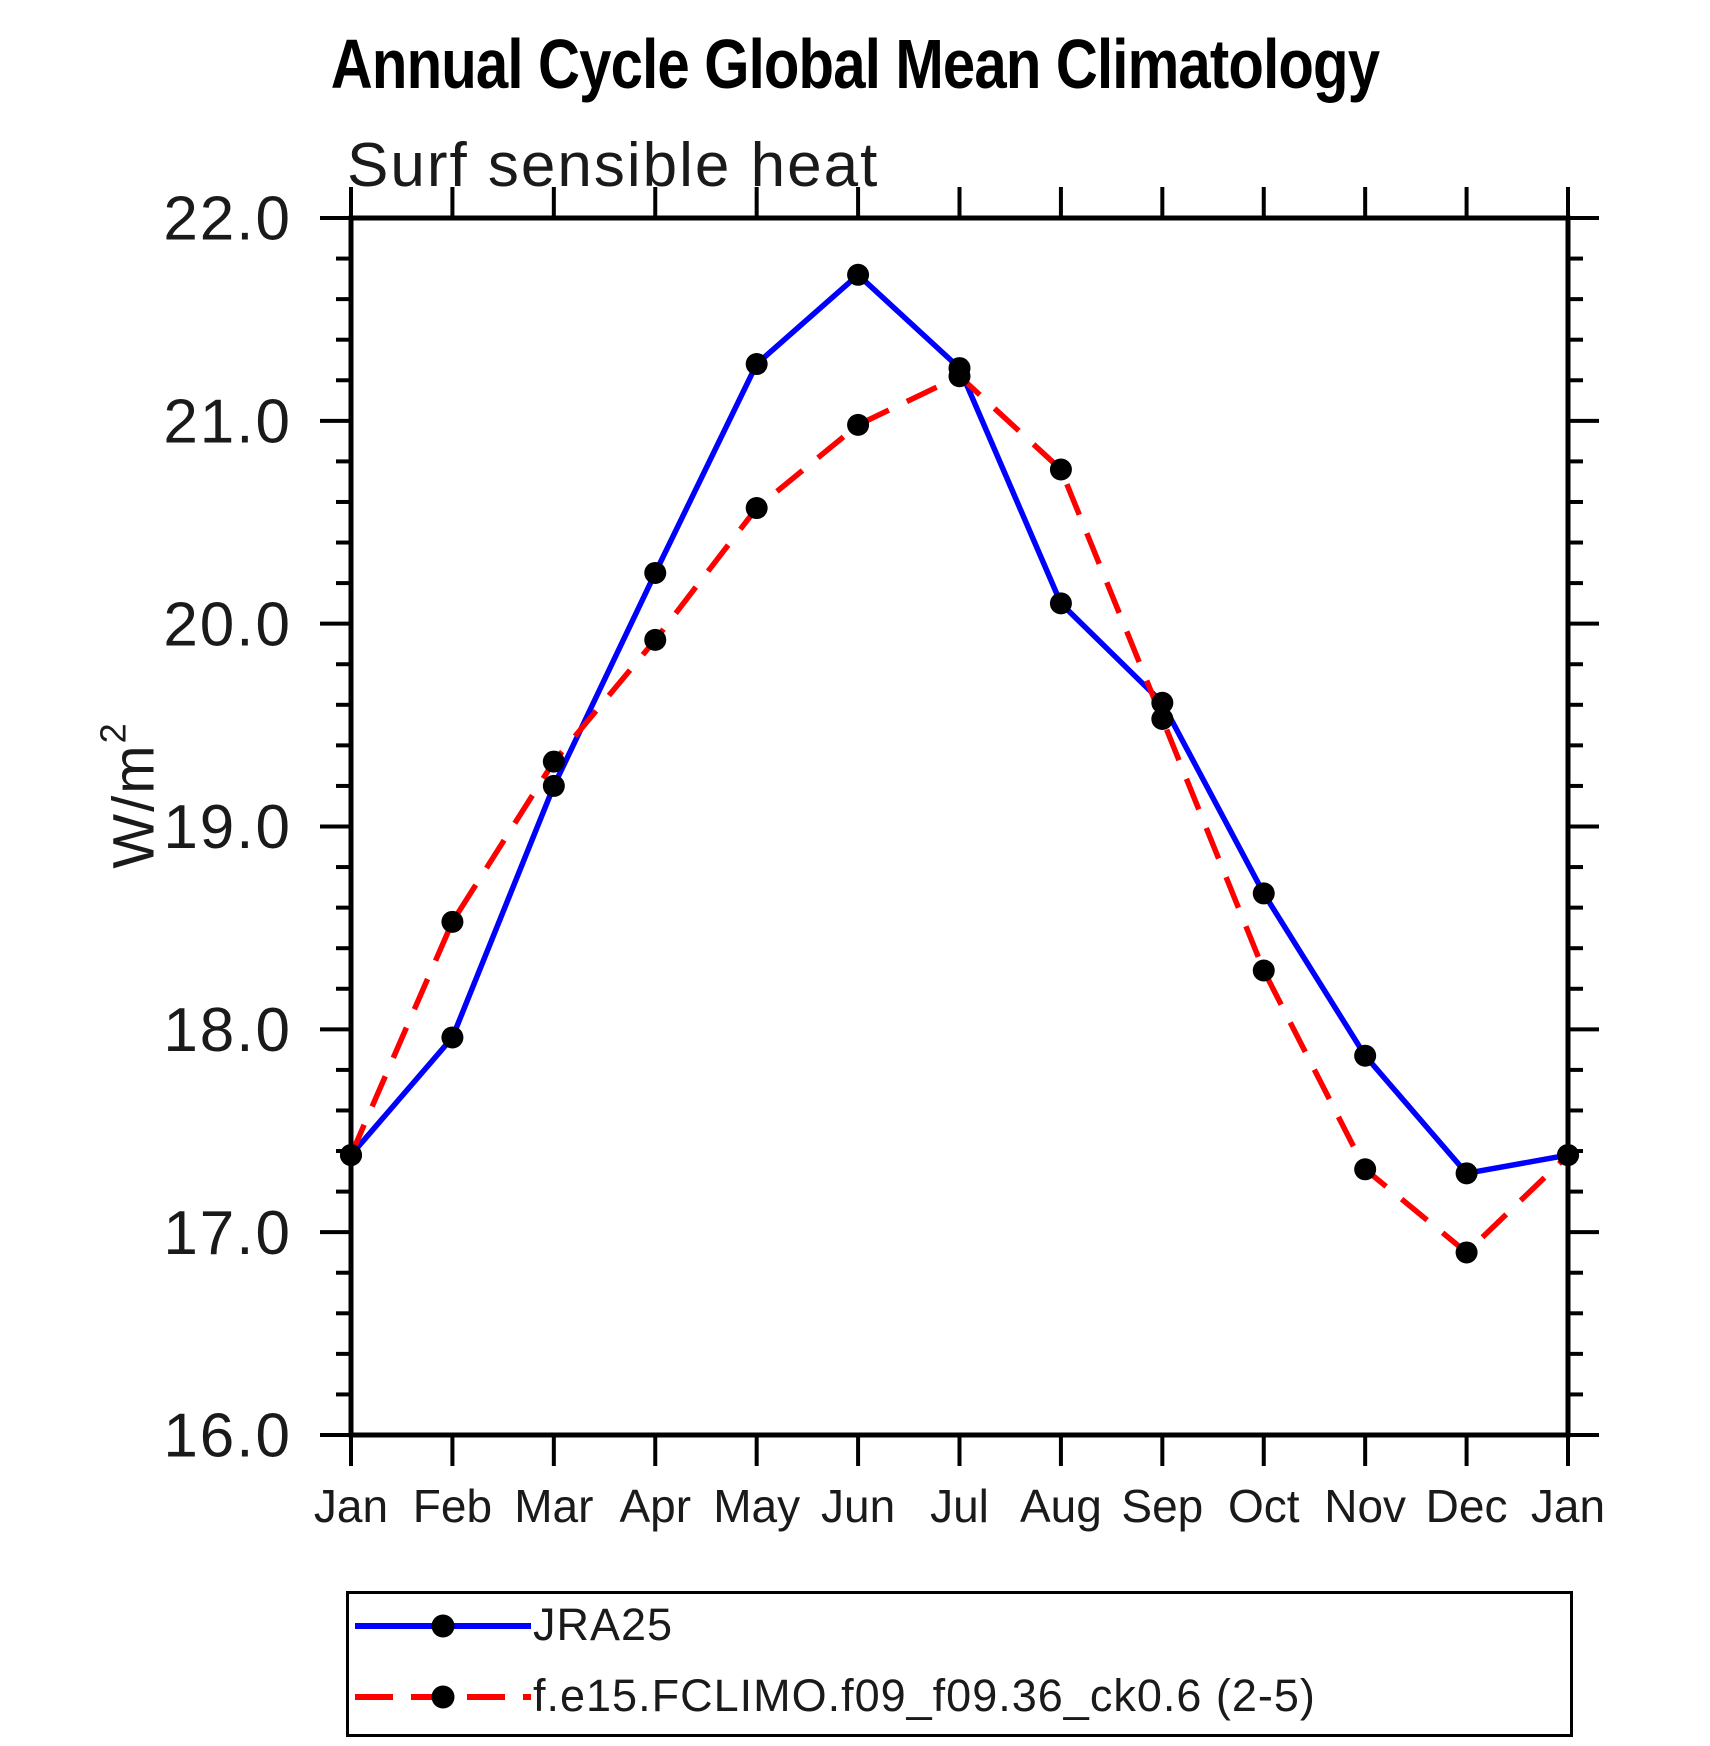 The height and width of the screenshot is (1746, 1710). I want to click on x-tick-label: Dec, so click(1467, 1506).